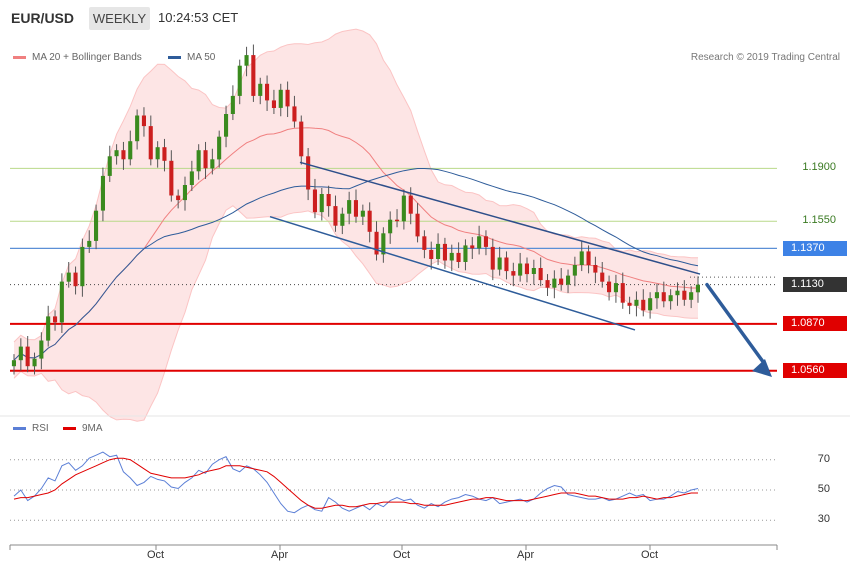 The height and width of the screenshot is (576, 850). What do you see at coordinates (402, 555) in the screenshot?
I see `x-tick-label-2: Oct` at bounding box center [402, 555].